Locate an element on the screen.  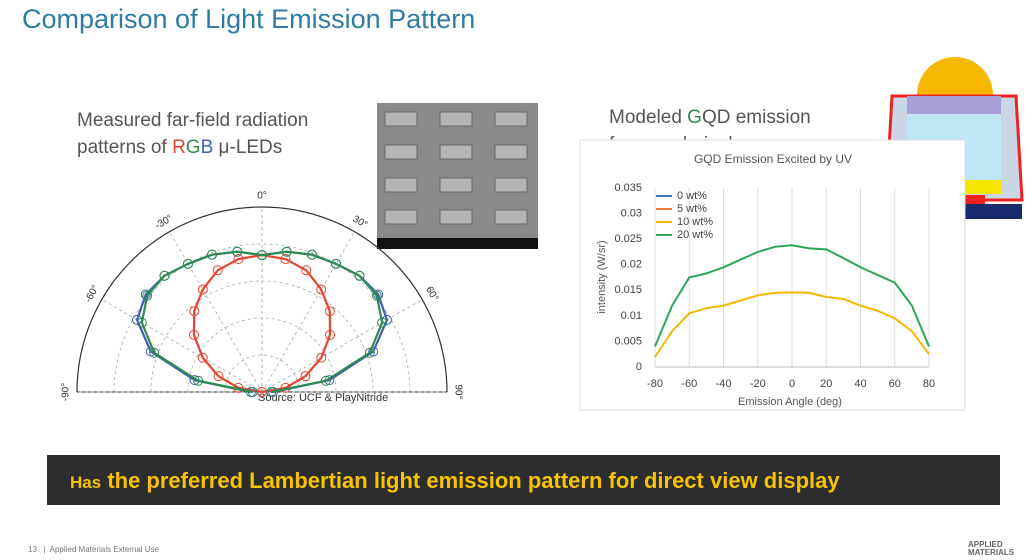
grid-ring is located at coordinates (262, 299).